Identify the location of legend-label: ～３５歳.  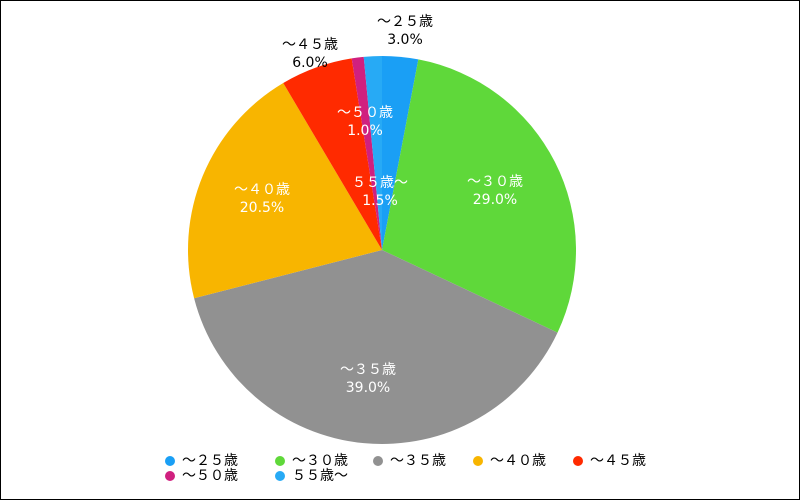
(418, 461).